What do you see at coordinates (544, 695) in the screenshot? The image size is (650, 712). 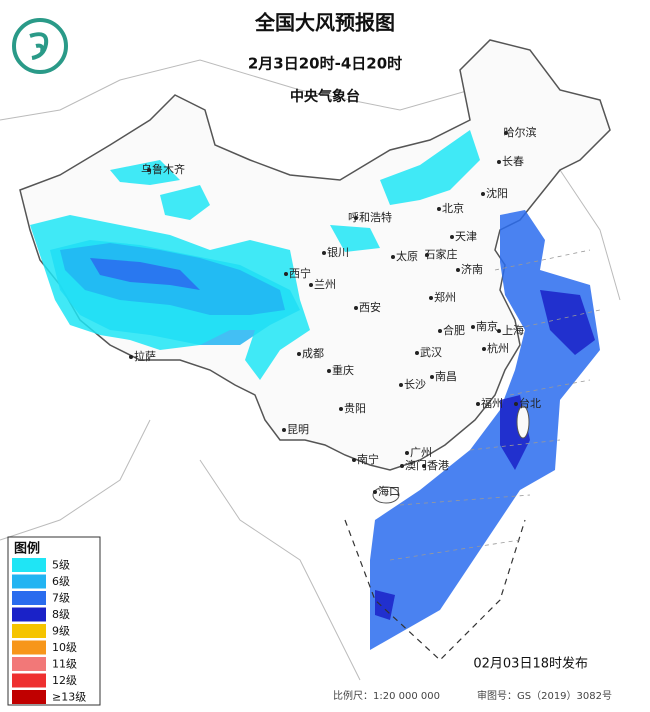 I see `review-number: 审图号：GS（2019）3082号` at bounding box center [544, 695].